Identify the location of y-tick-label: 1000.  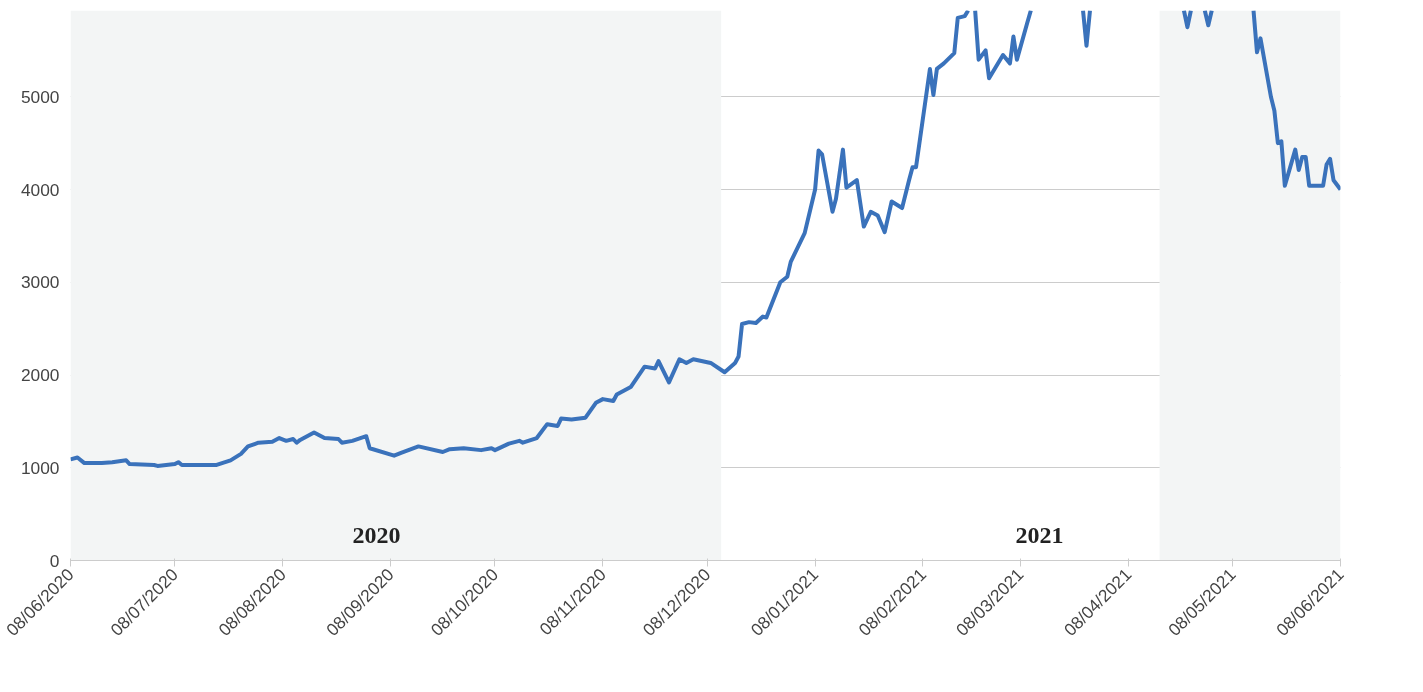
(40, 467).